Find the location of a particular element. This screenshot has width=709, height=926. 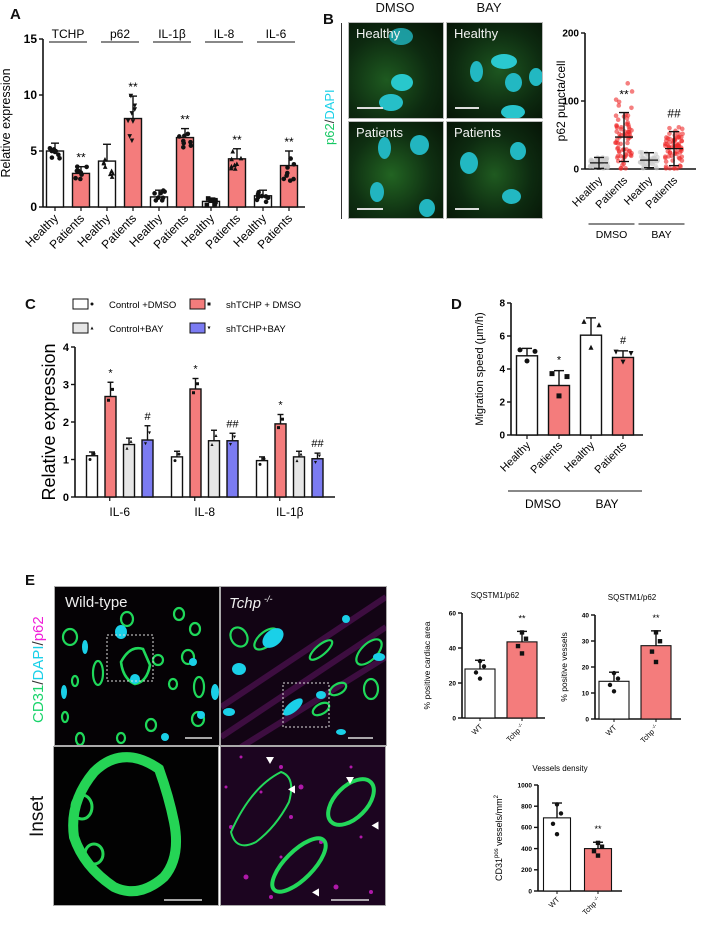

panel-label-c: C is located at coordinates (30, 304).